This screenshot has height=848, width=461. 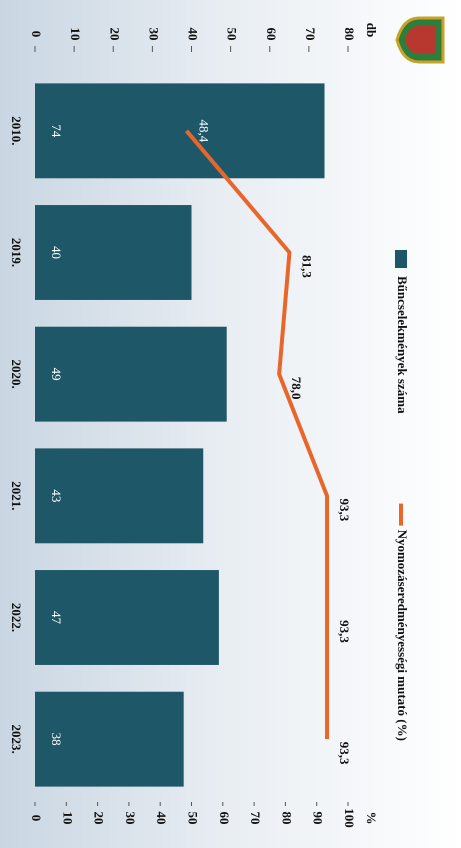 I want to click on x-tick-label: 2010., so click(x=16, y=130).